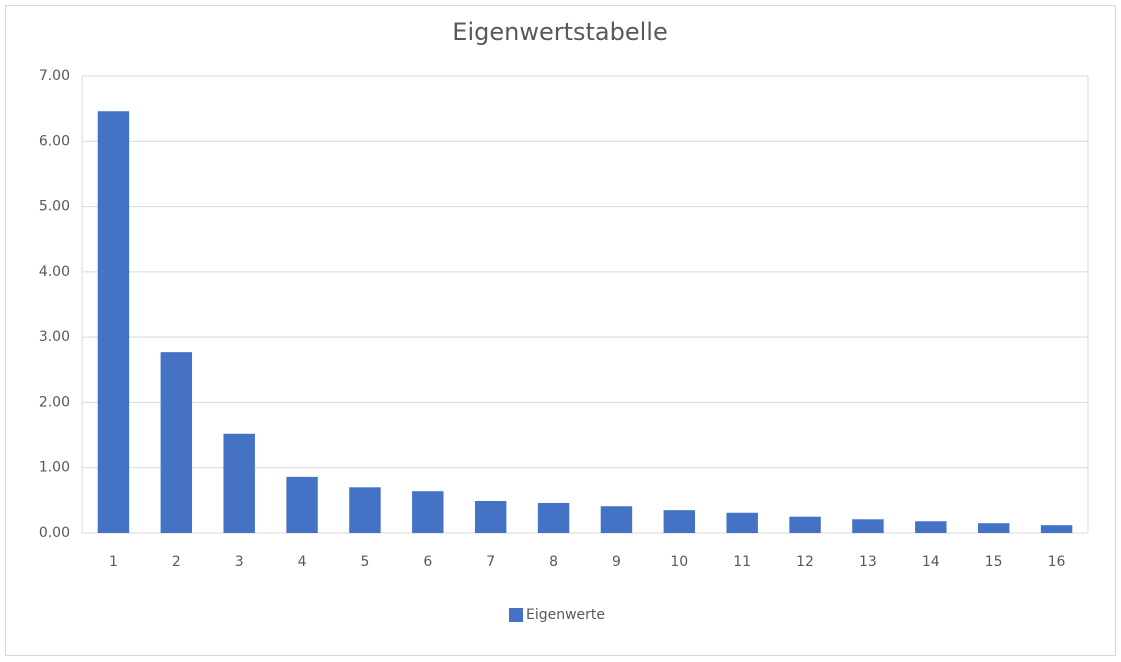 This screenshot has height=662, width=1121. I want to click on y-tick-label: 2.00, so click(54, 402).